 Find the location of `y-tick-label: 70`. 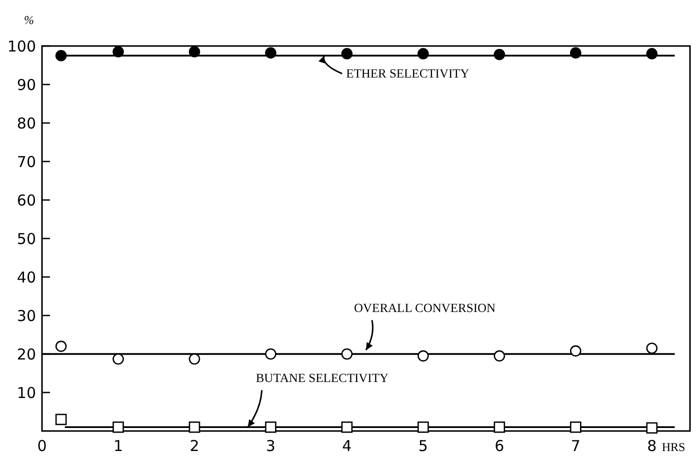

y-tick-label: 70 is located at coordinates (26, 161).